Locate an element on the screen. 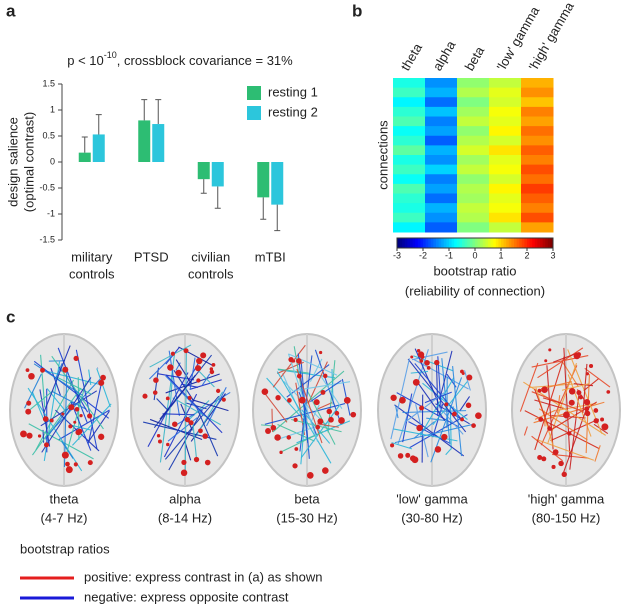  colorbar-label: (reliability of connection) is located at coordinates (475, 290).